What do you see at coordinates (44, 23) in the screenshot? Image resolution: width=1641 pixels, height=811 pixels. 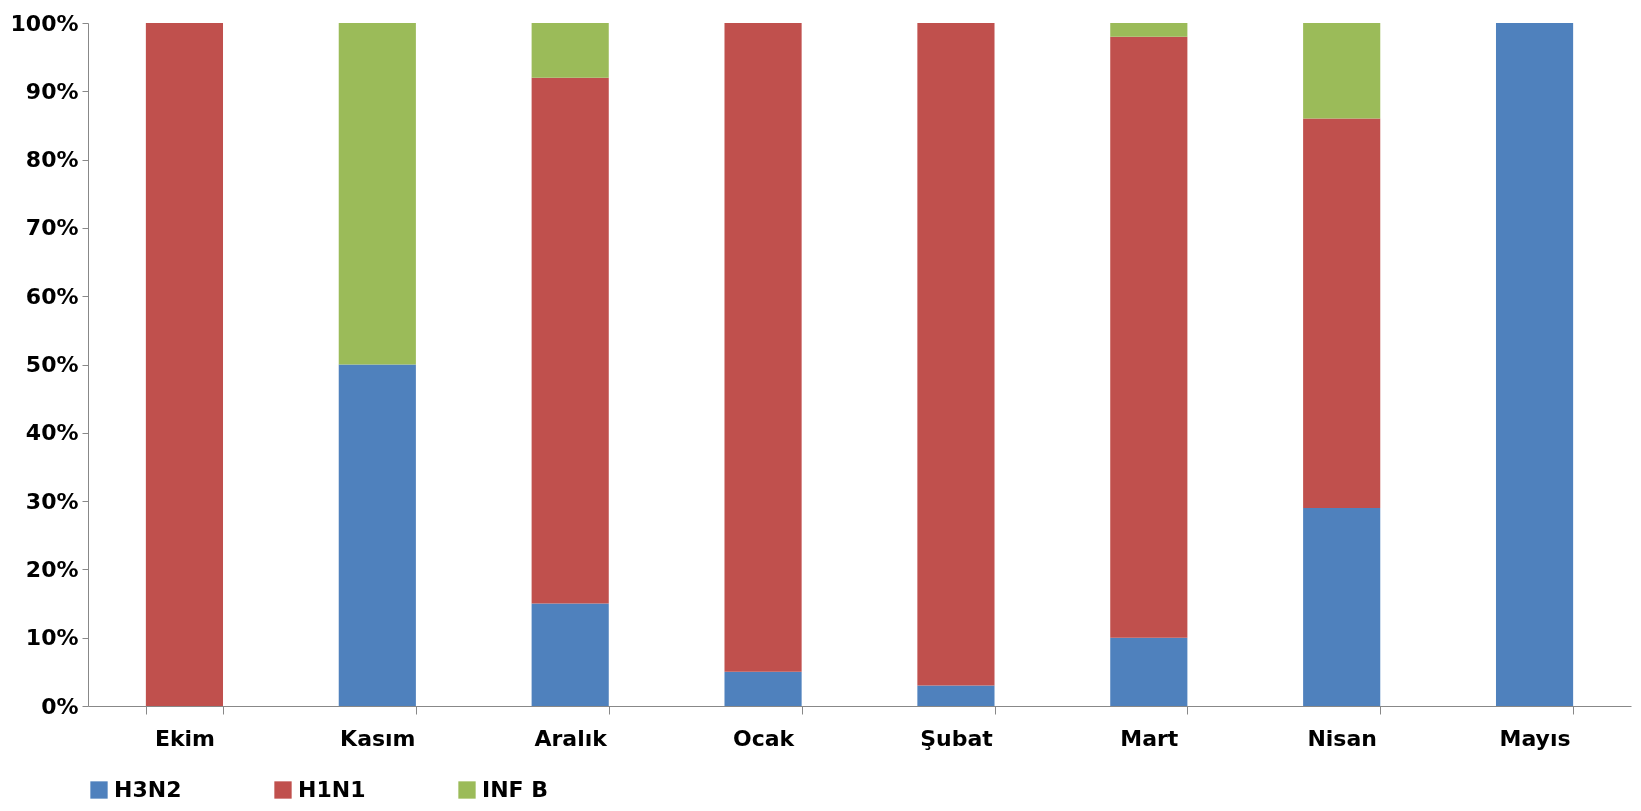 I see `y-tick-label: 100%` at bounding box center [44, 23].